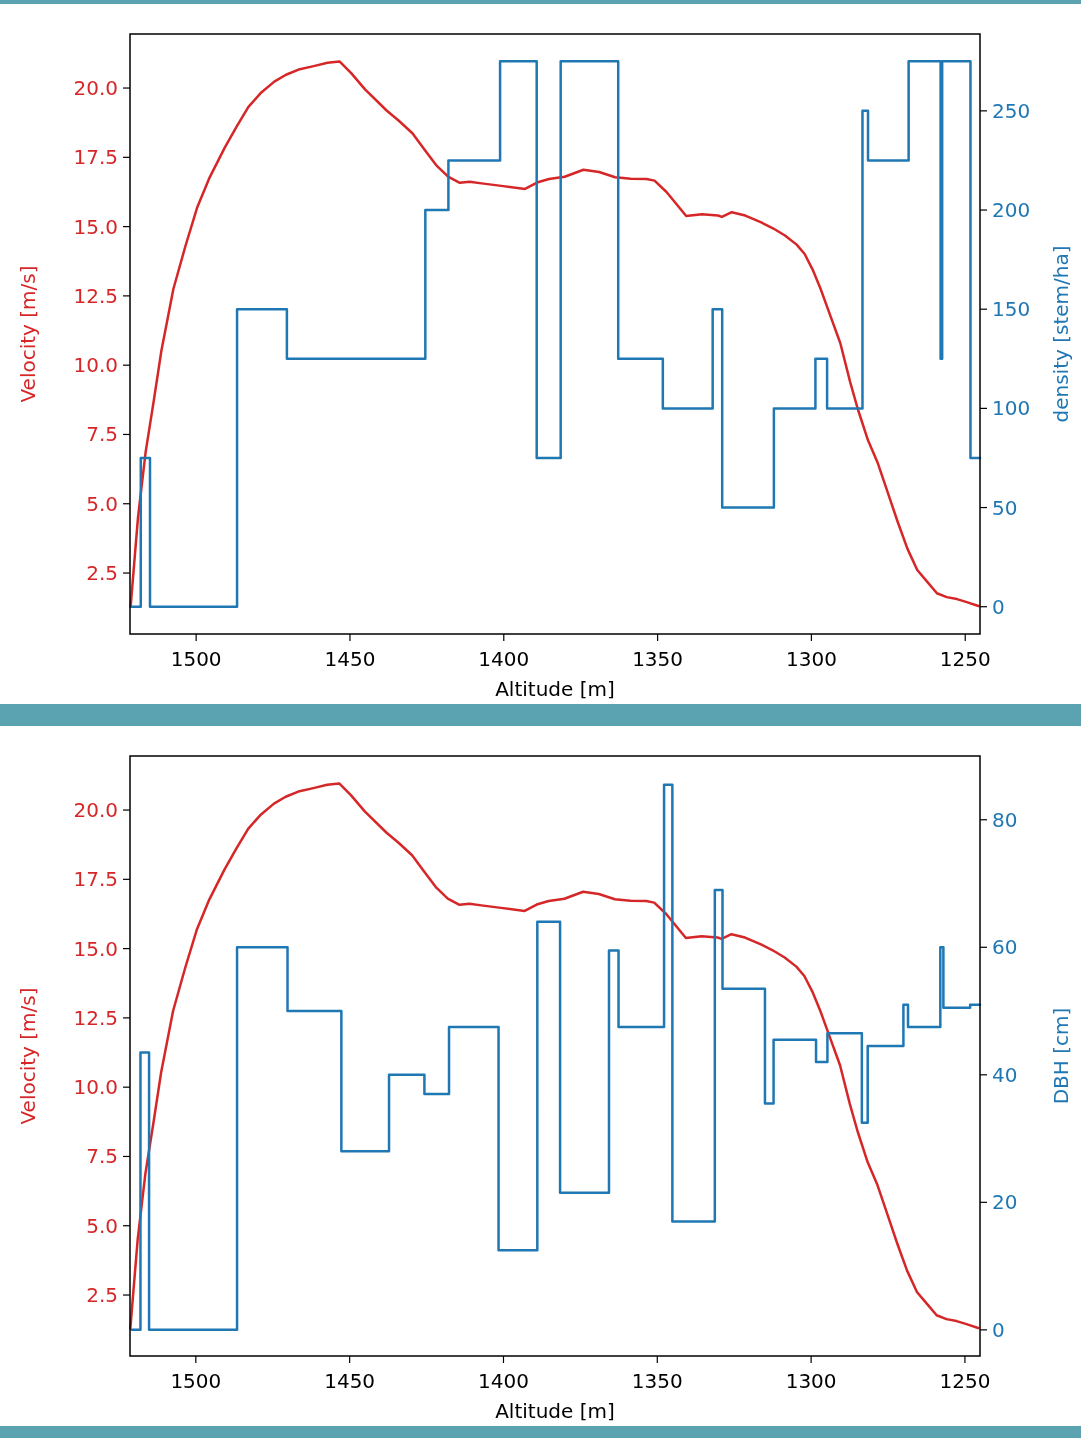 This screenshot has height=1438, width=1081. What do you see at coordinates (1005, 507) in the screenshot?
I see `y2-tick-label: 50` at bounding box center [1005, 507].